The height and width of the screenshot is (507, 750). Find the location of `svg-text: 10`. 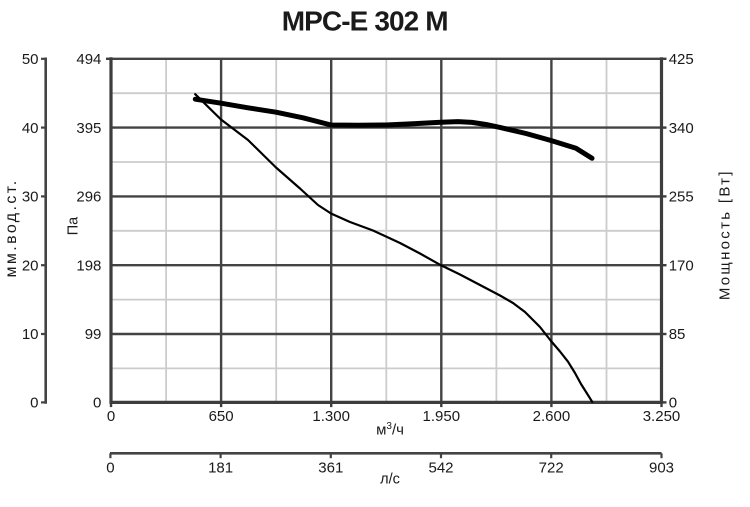

svg-text: 10 is located at coordinates (30, 334).